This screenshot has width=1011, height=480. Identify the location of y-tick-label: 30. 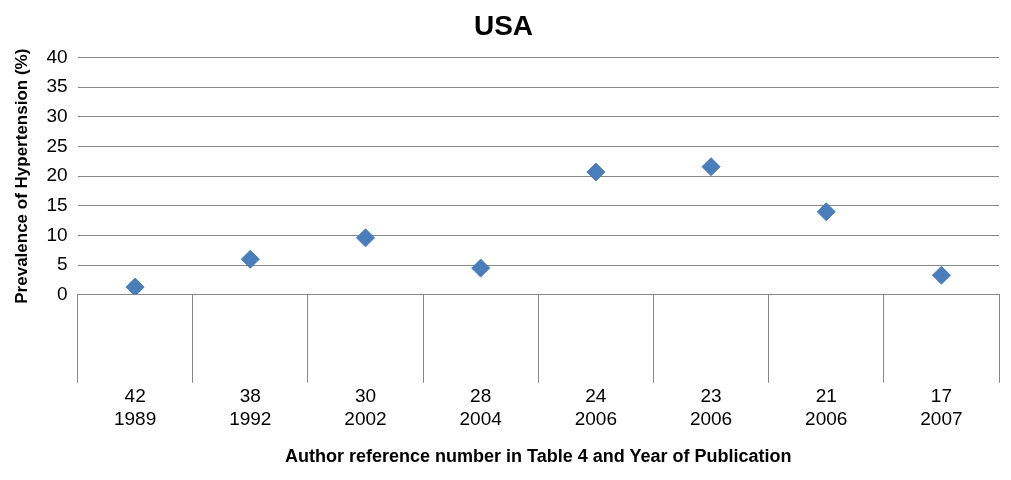
(57, 116).